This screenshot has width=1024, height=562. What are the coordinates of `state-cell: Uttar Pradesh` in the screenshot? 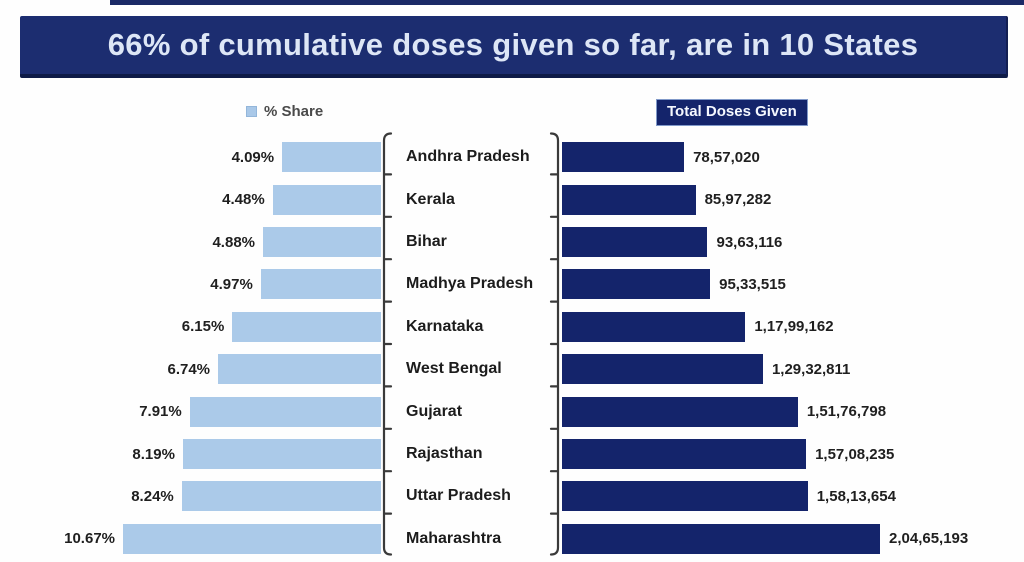 It's located at (469, 496).